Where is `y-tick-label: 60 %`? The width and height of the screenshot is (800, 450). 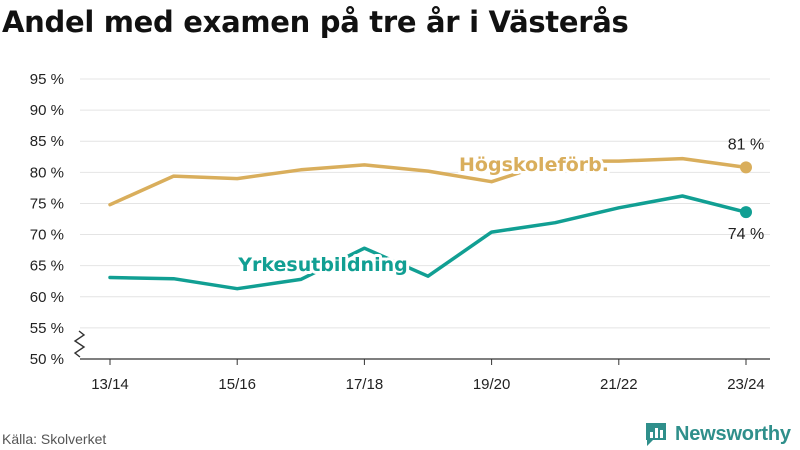
y-tick-label: 60 % is located at coordinates (47, 297).